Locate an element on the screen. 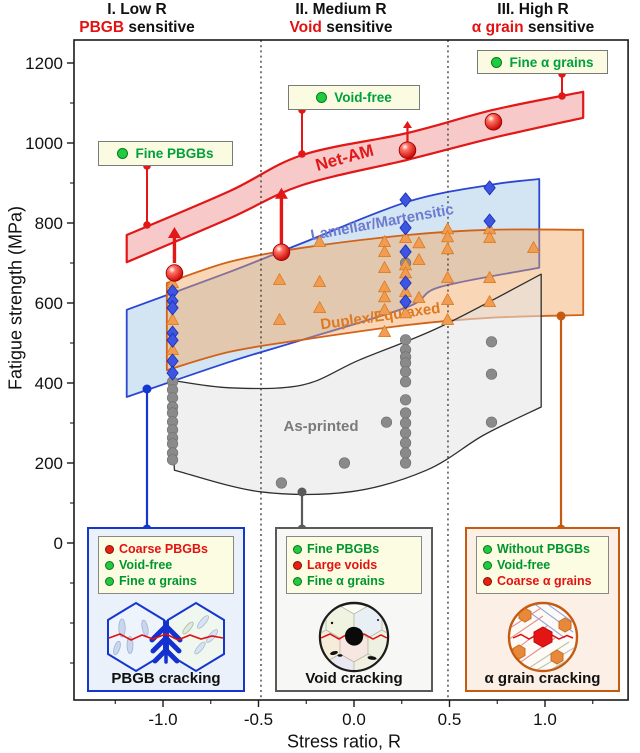 The height and width of the screenshot is (753, 640). inset-box-void-cracking: Fine PBGBs Large voids Fine α grains is located at coordinates (354, 609).